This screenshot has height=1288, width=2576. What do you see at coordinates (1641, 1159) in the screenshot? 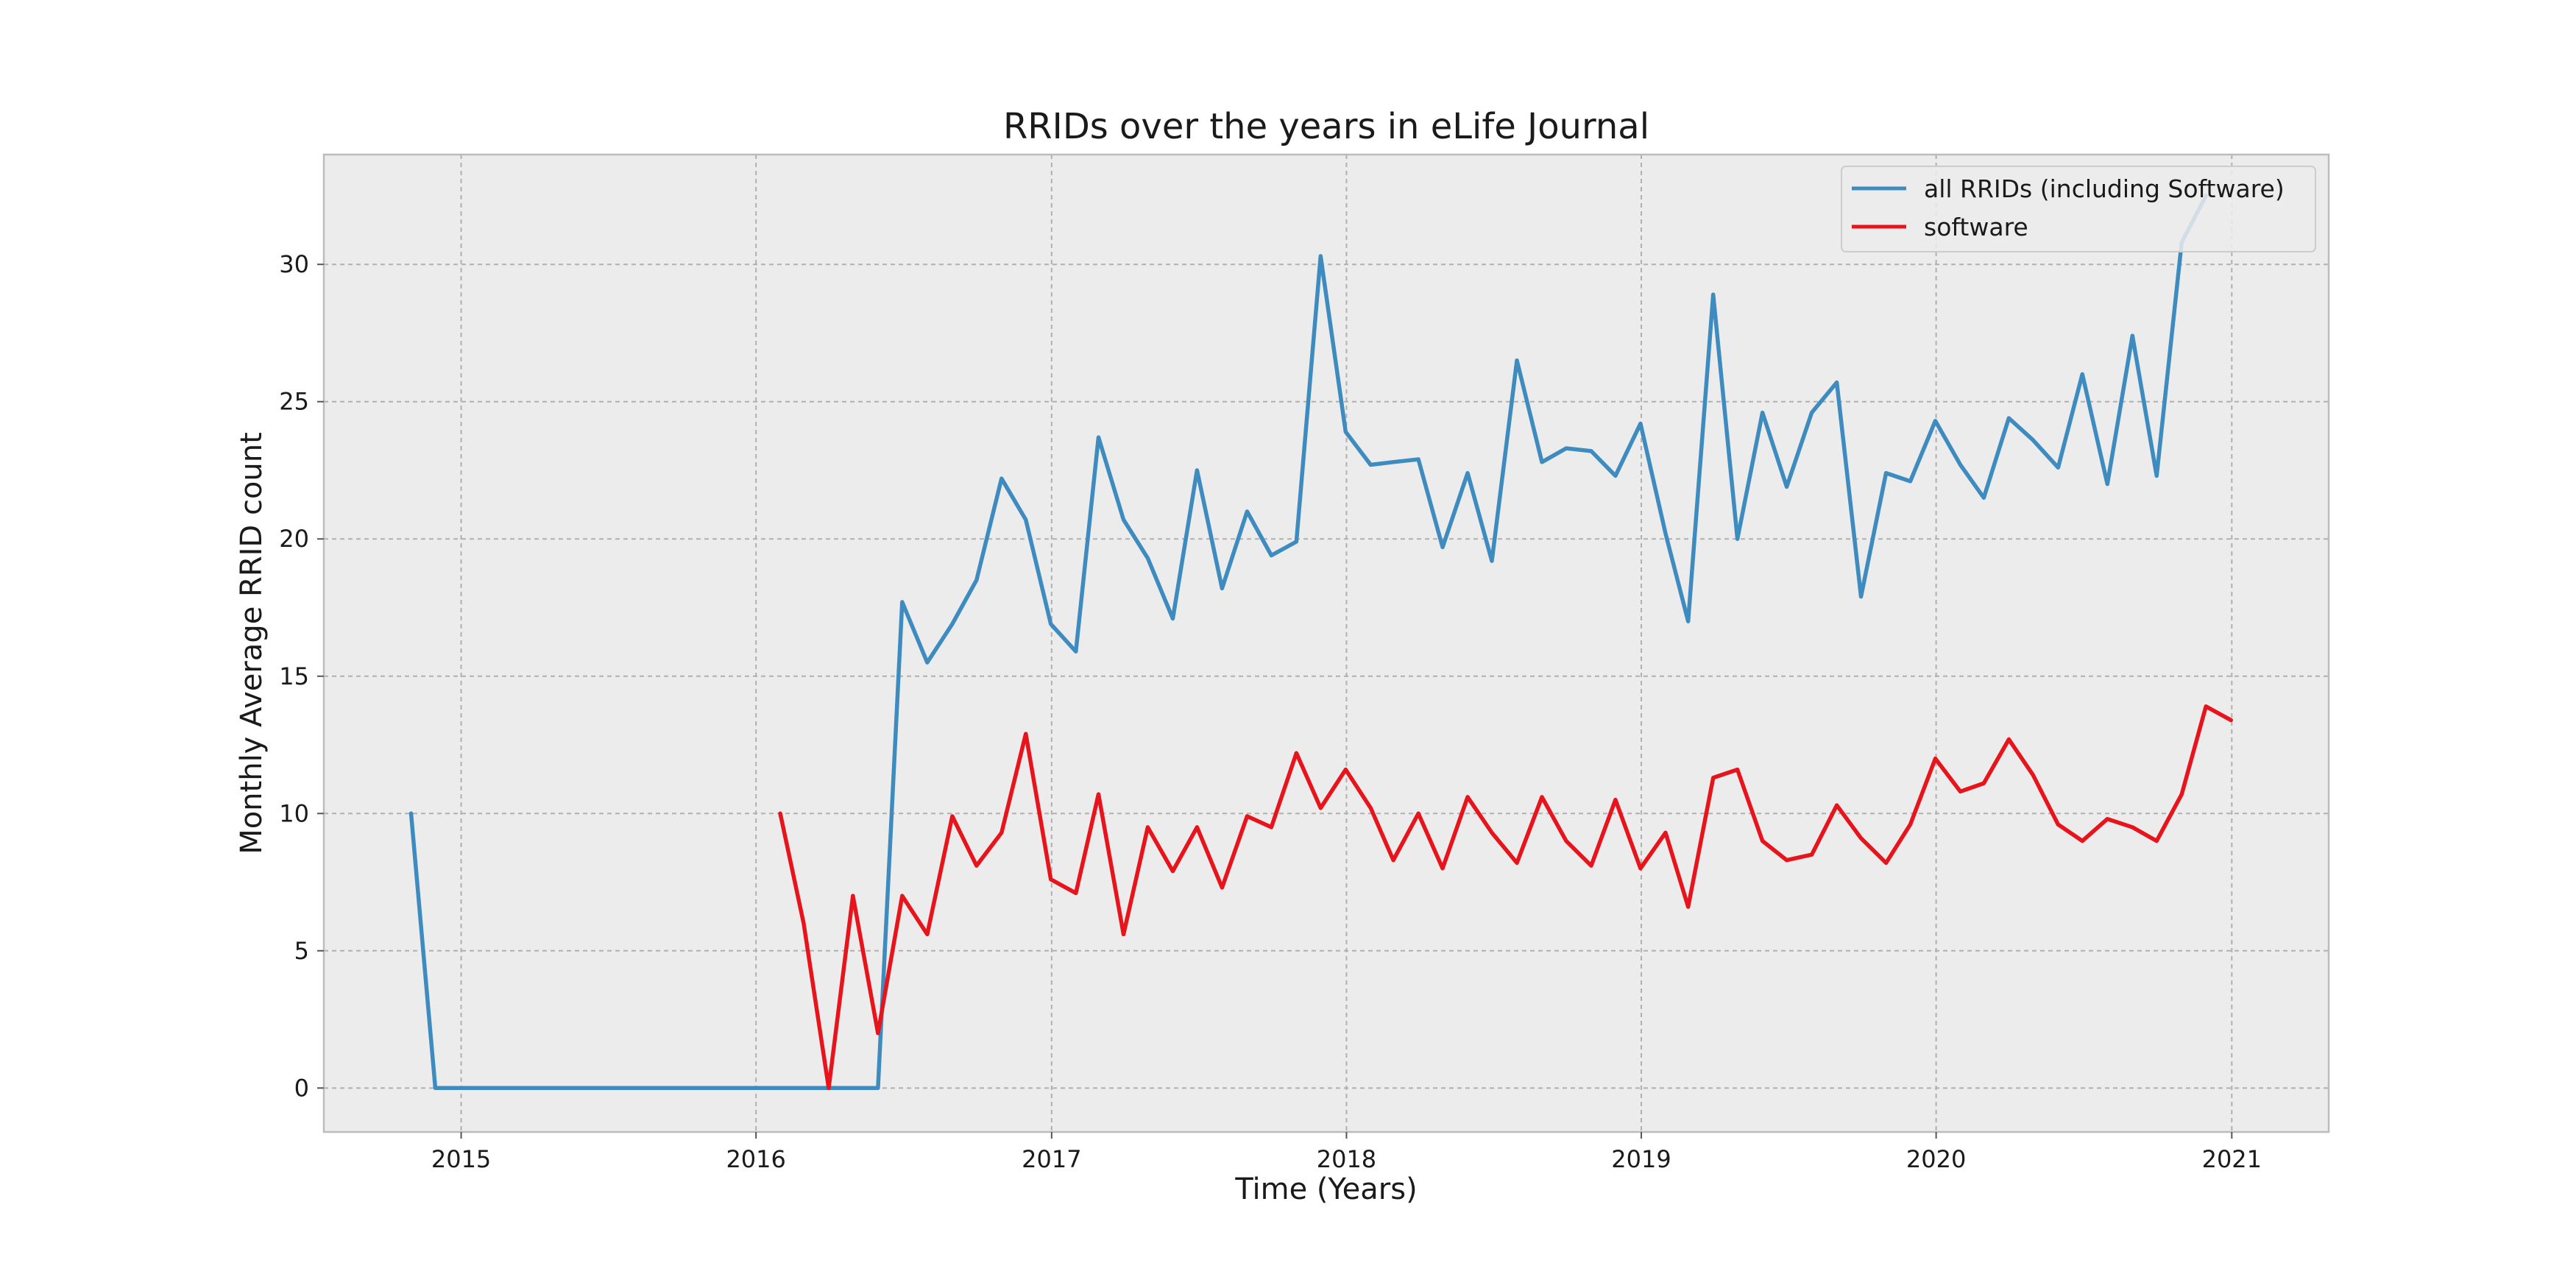
I see `x-tick-label: 2019` at bounding box center [1641, 1159].